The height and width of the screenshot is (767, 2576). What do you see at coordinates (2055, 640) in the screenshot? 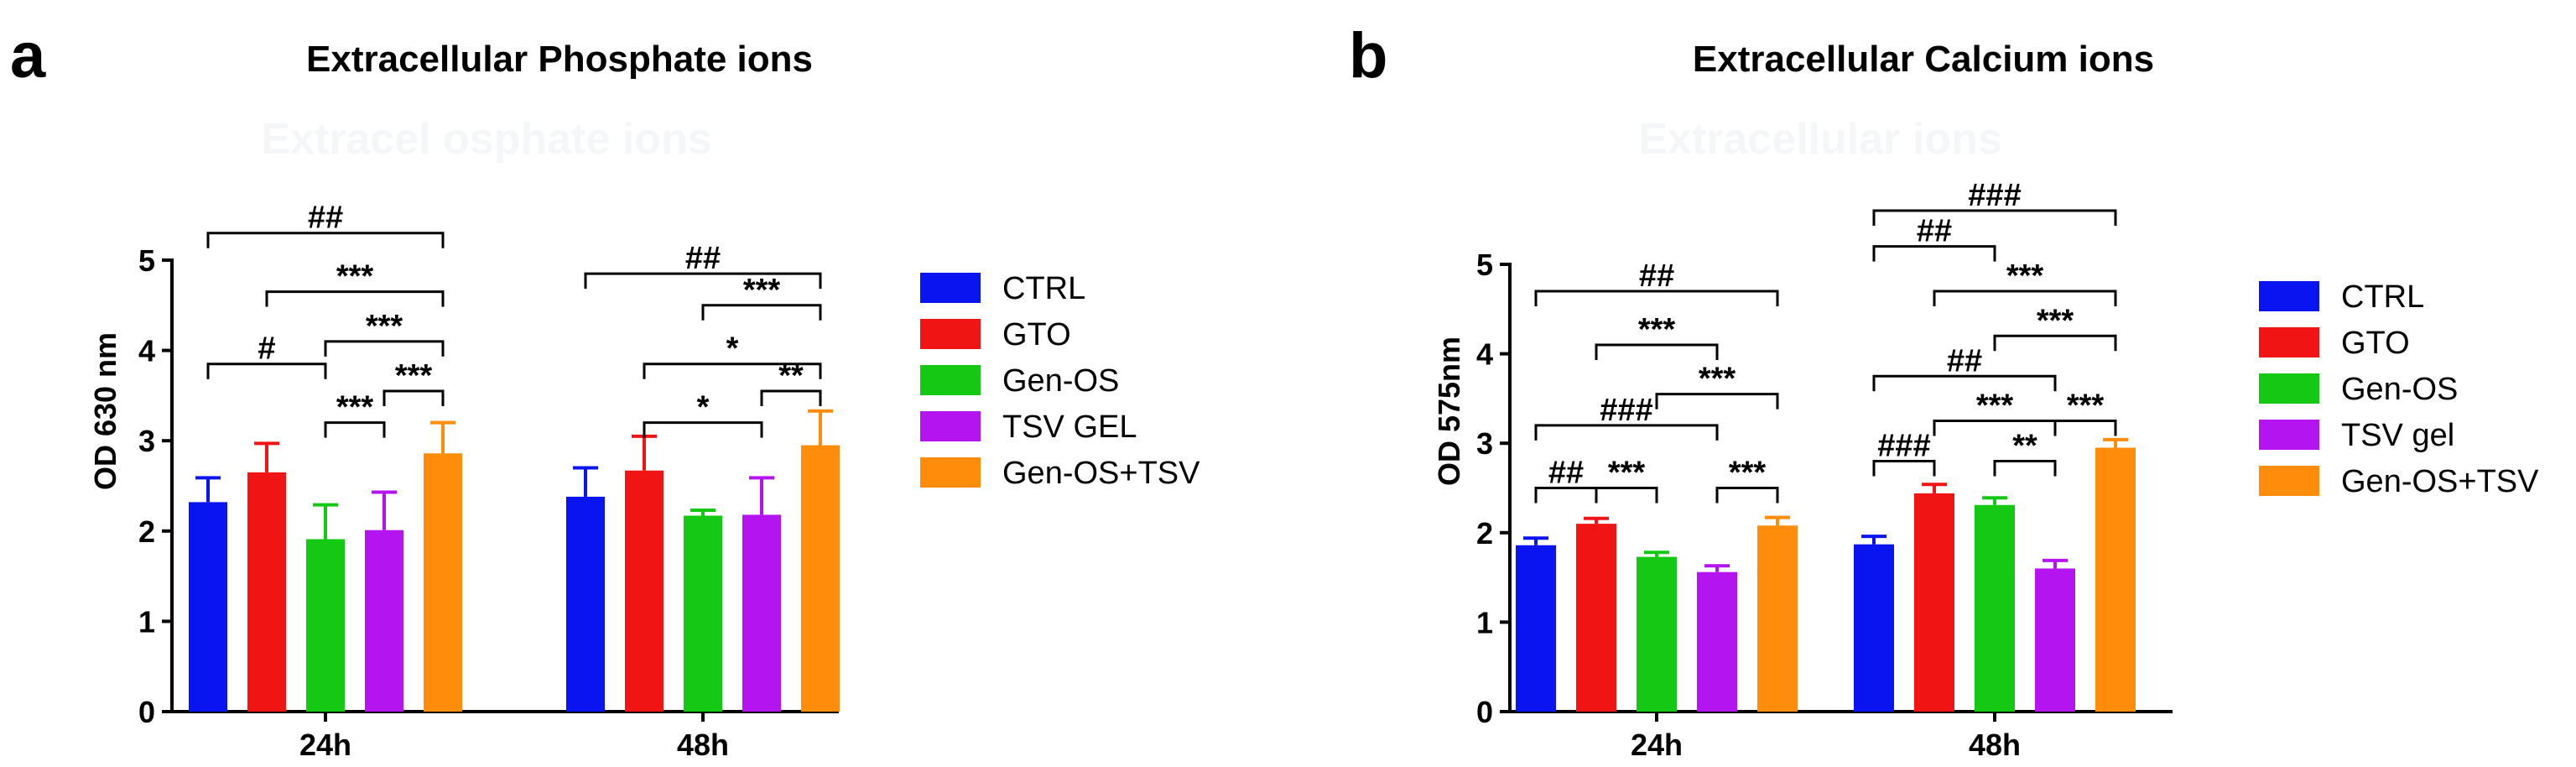
I see `bar-b-tsv-gel-48h` at bounding box center [2055, 640].